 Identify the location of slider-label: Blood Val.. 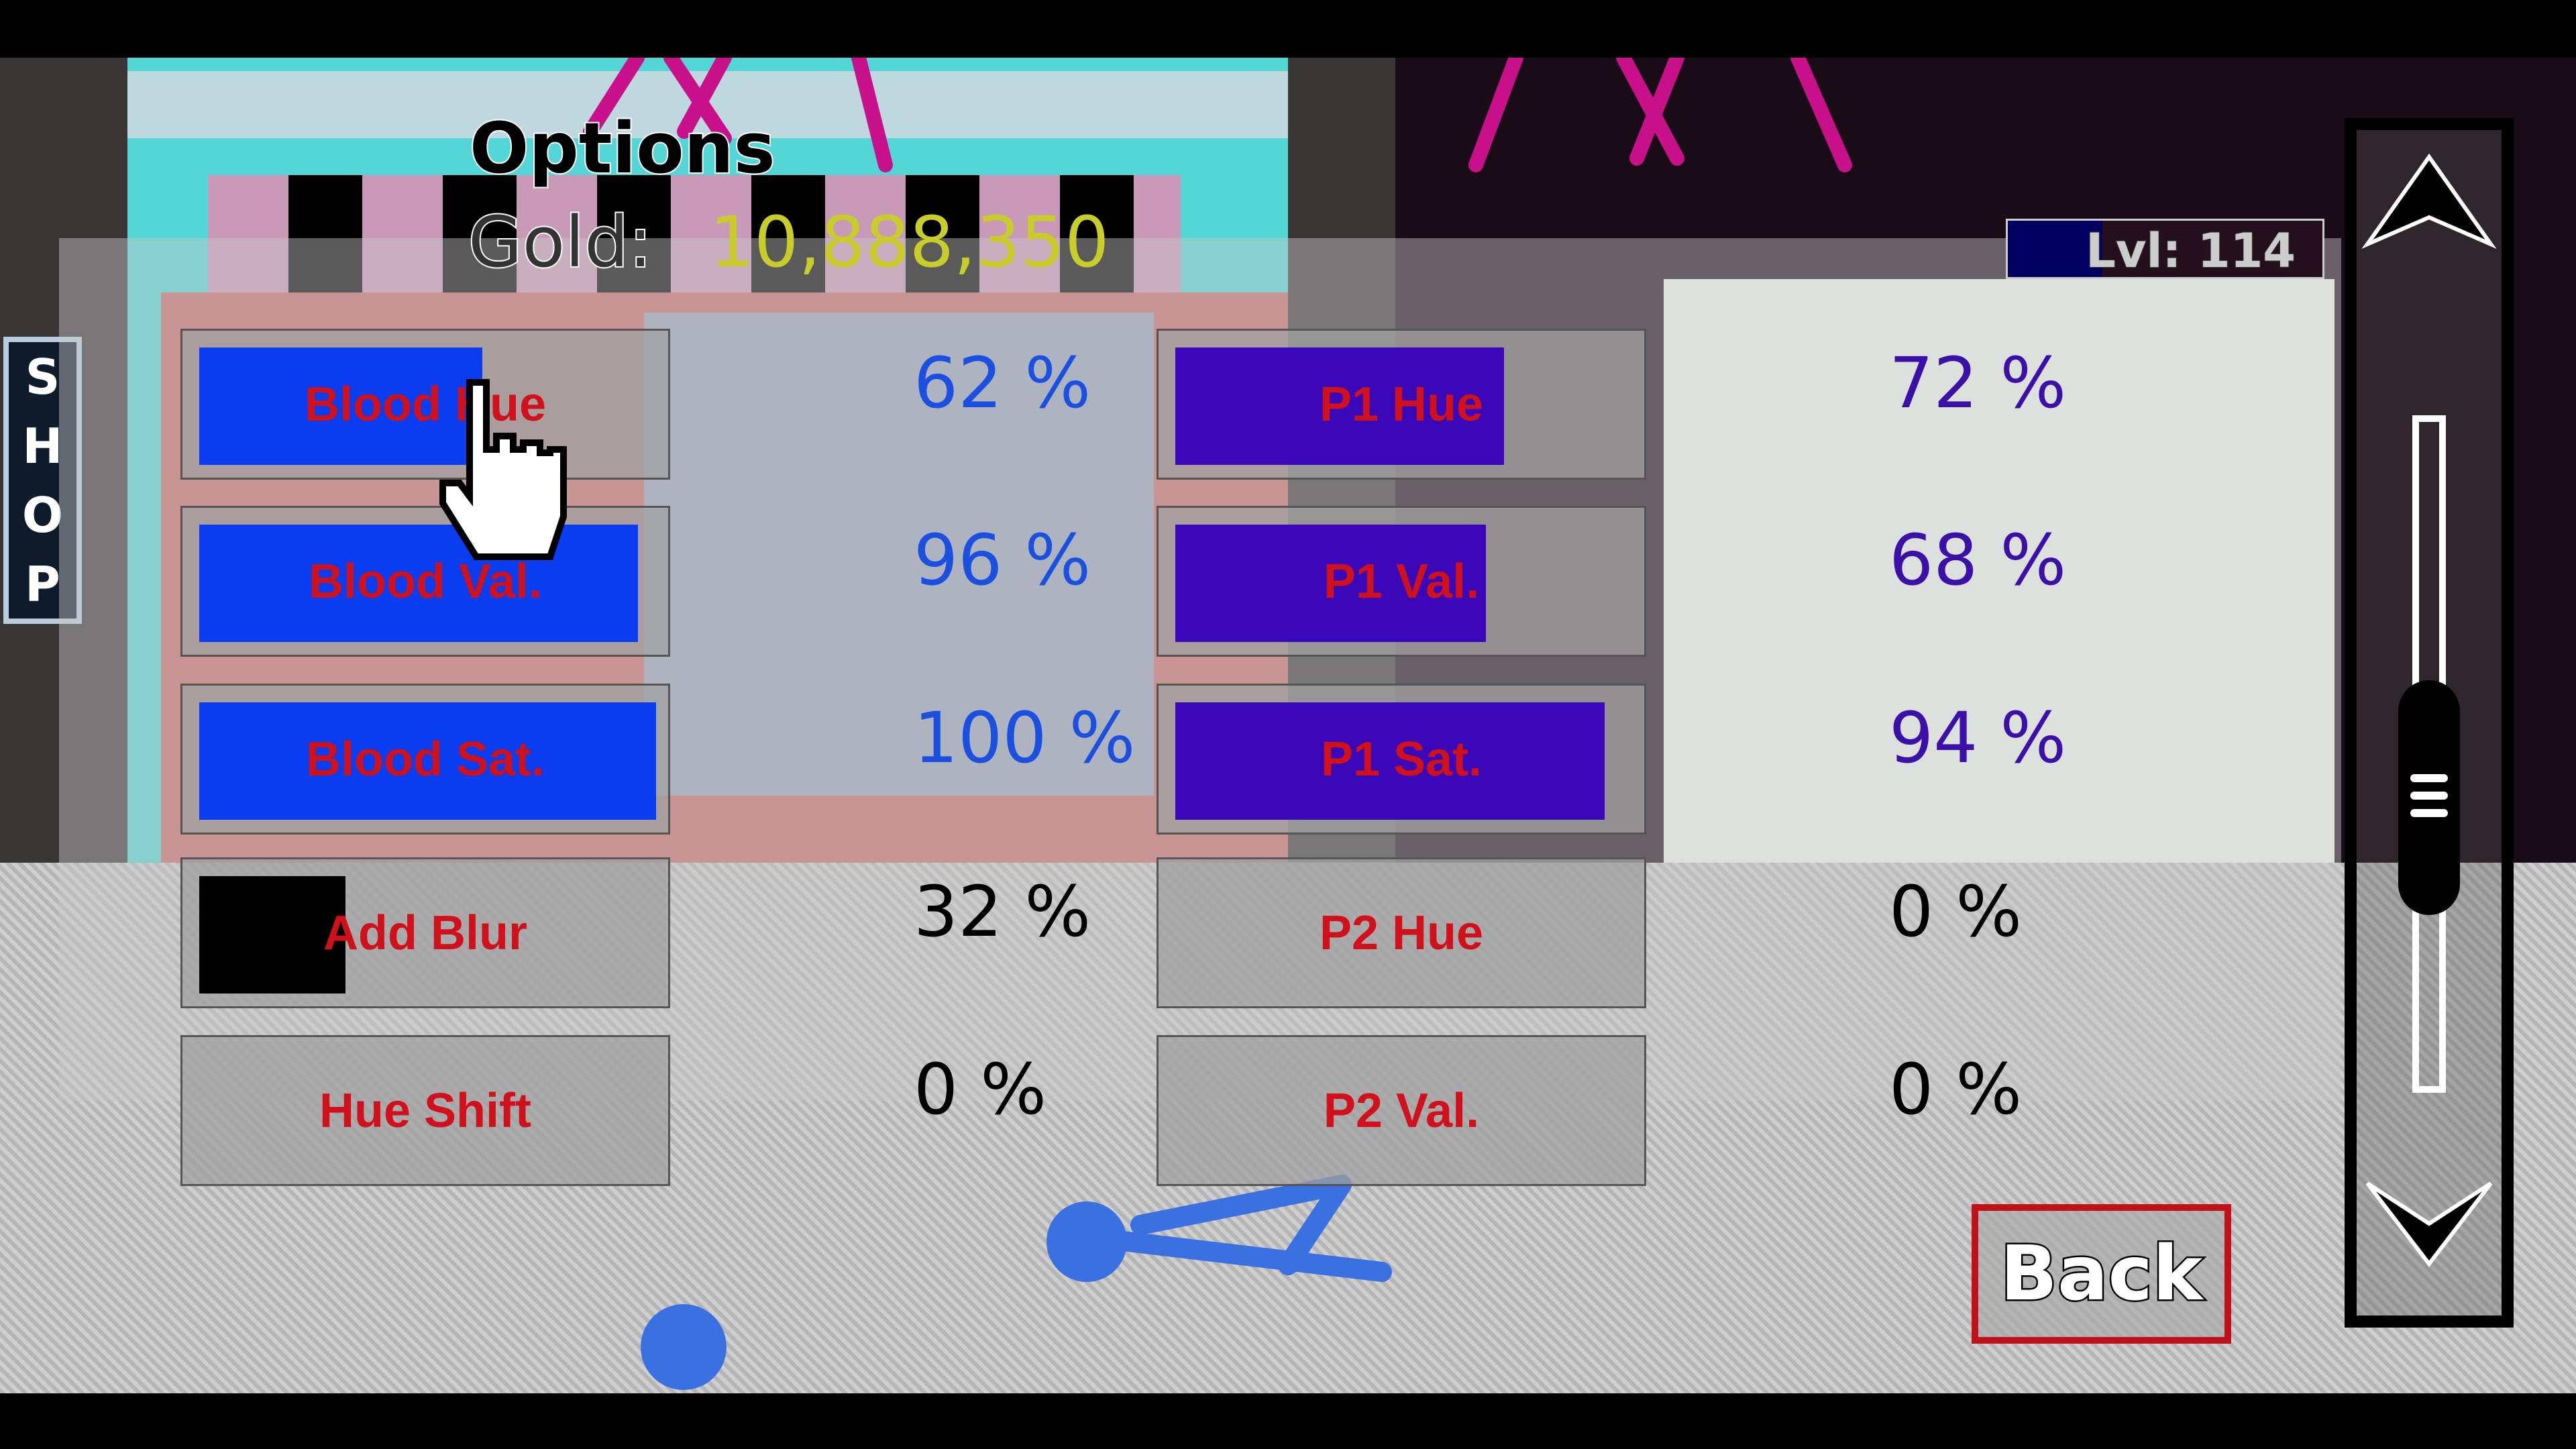
(425, 581).